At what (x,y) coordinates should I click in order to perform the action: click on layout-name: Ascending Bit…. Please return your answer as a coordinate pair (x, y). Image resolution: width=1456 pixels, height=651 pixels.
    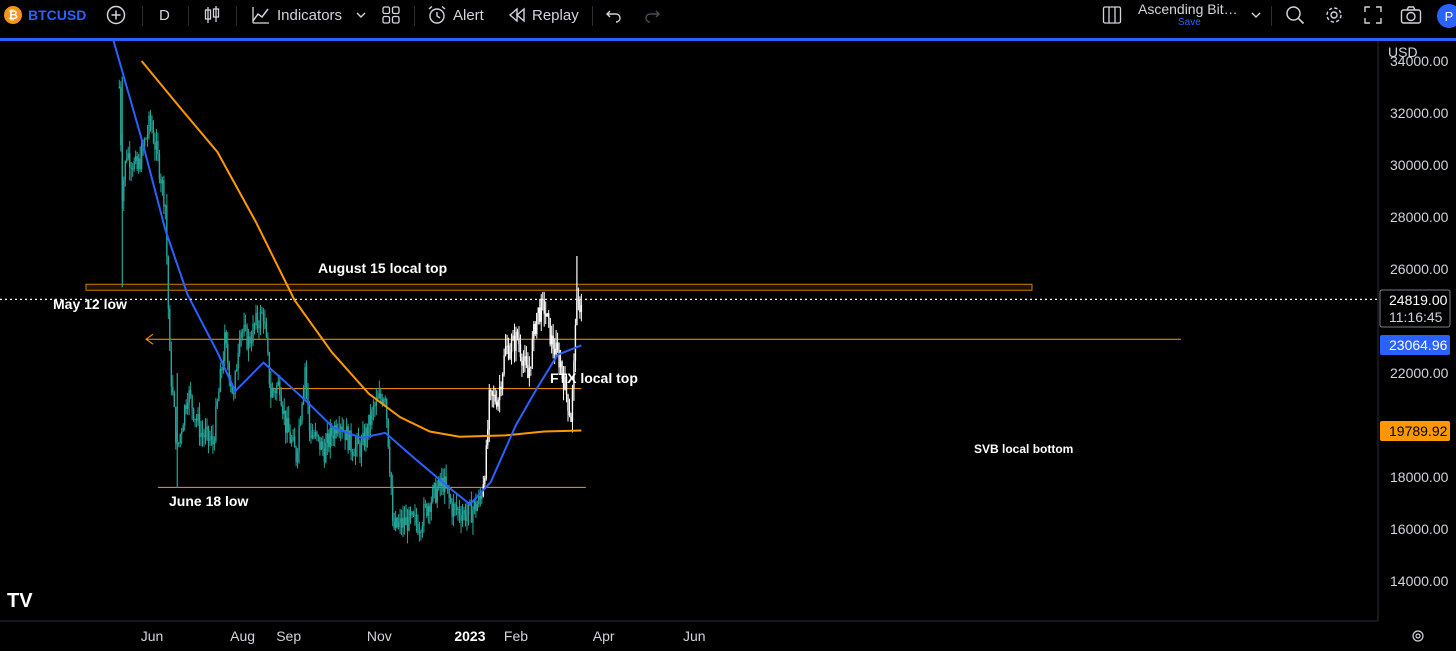
    Looking at the image, I should click on (1188, 9).